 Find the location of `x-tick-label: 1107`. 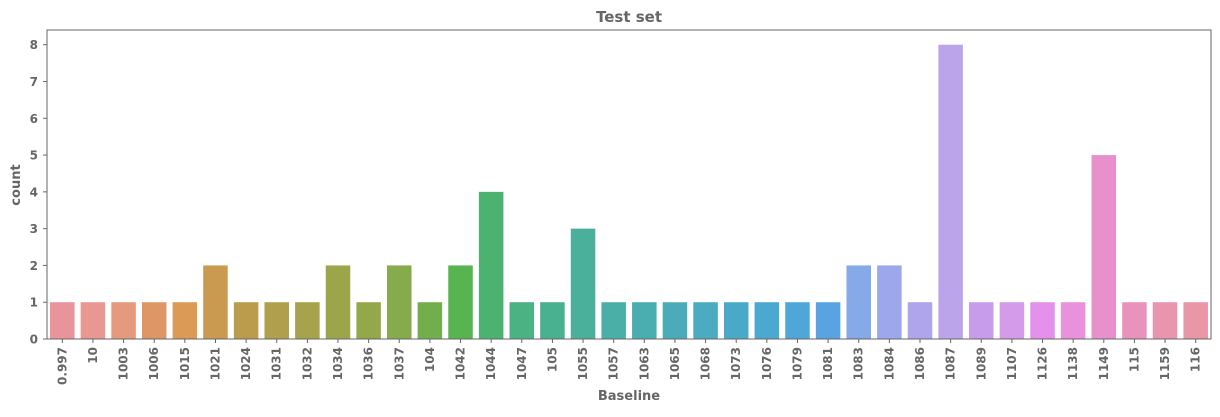

x-tick-label: 1107 is located at coordinates (1012, 363).